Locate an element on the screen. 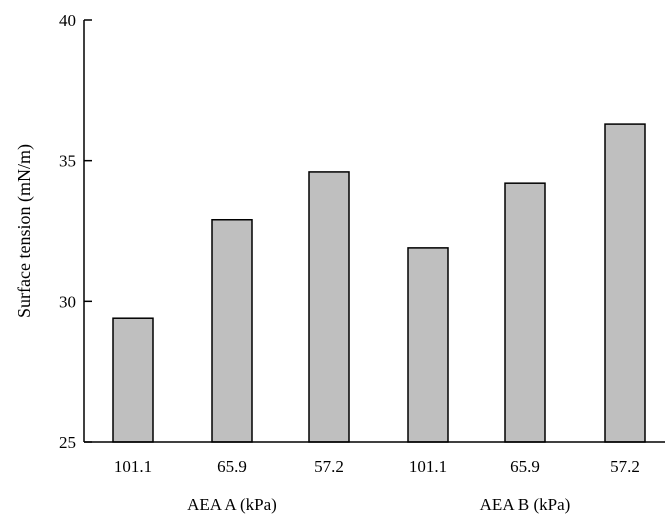  y-tick-label: 30 is located at coordinates (67, 301).